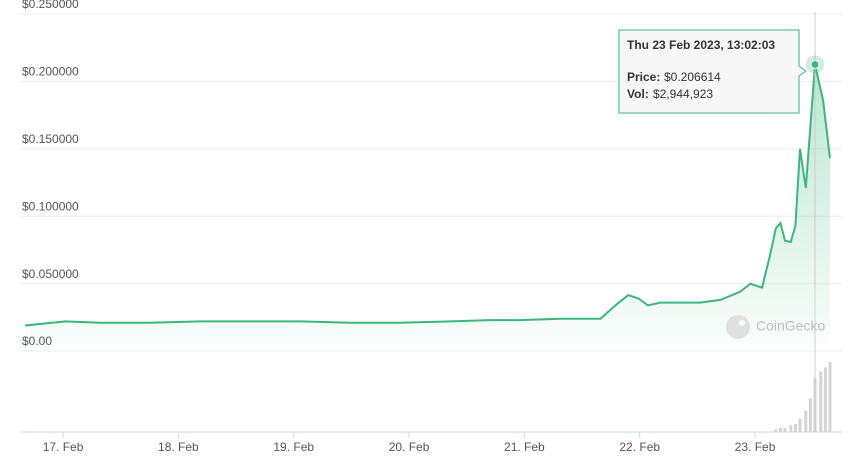 This screenshot has height=467, width=850. I want to click on tooltip-price-label: Price:, so click(643, 77).